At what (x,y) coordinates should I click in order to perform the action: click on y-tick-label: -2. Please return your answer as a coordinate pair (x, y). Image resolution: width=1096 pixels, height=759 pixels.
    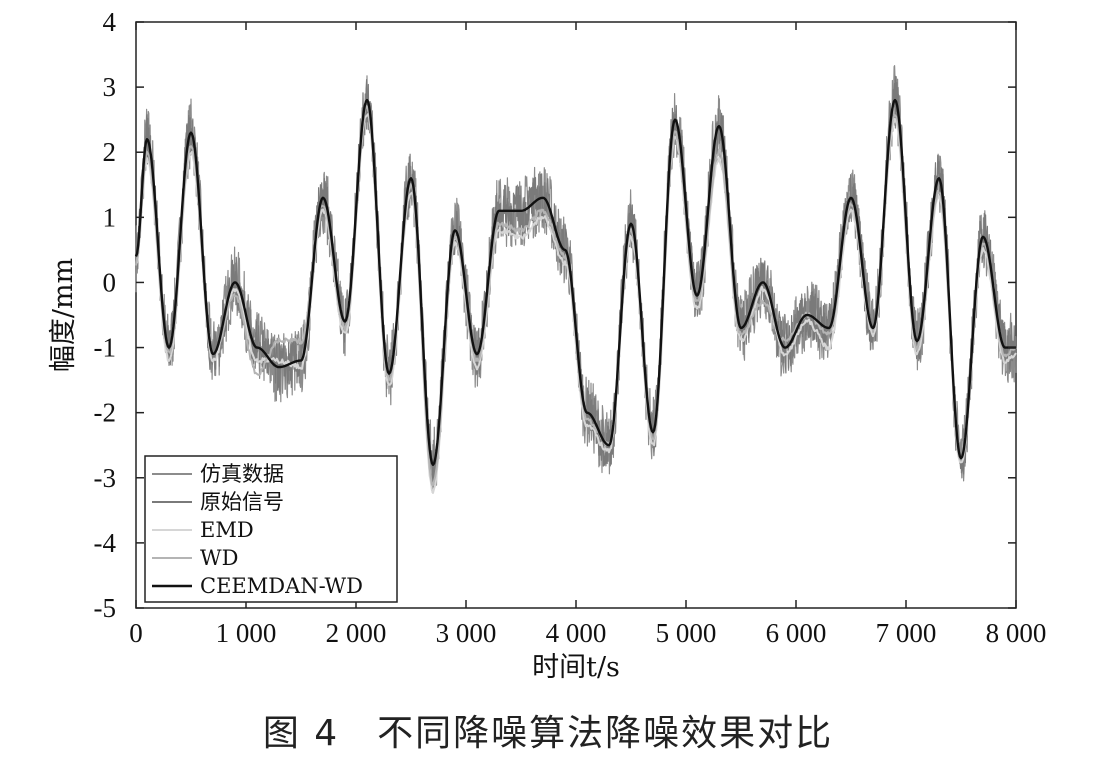
    Looking at the image, I should click on (105, 413).